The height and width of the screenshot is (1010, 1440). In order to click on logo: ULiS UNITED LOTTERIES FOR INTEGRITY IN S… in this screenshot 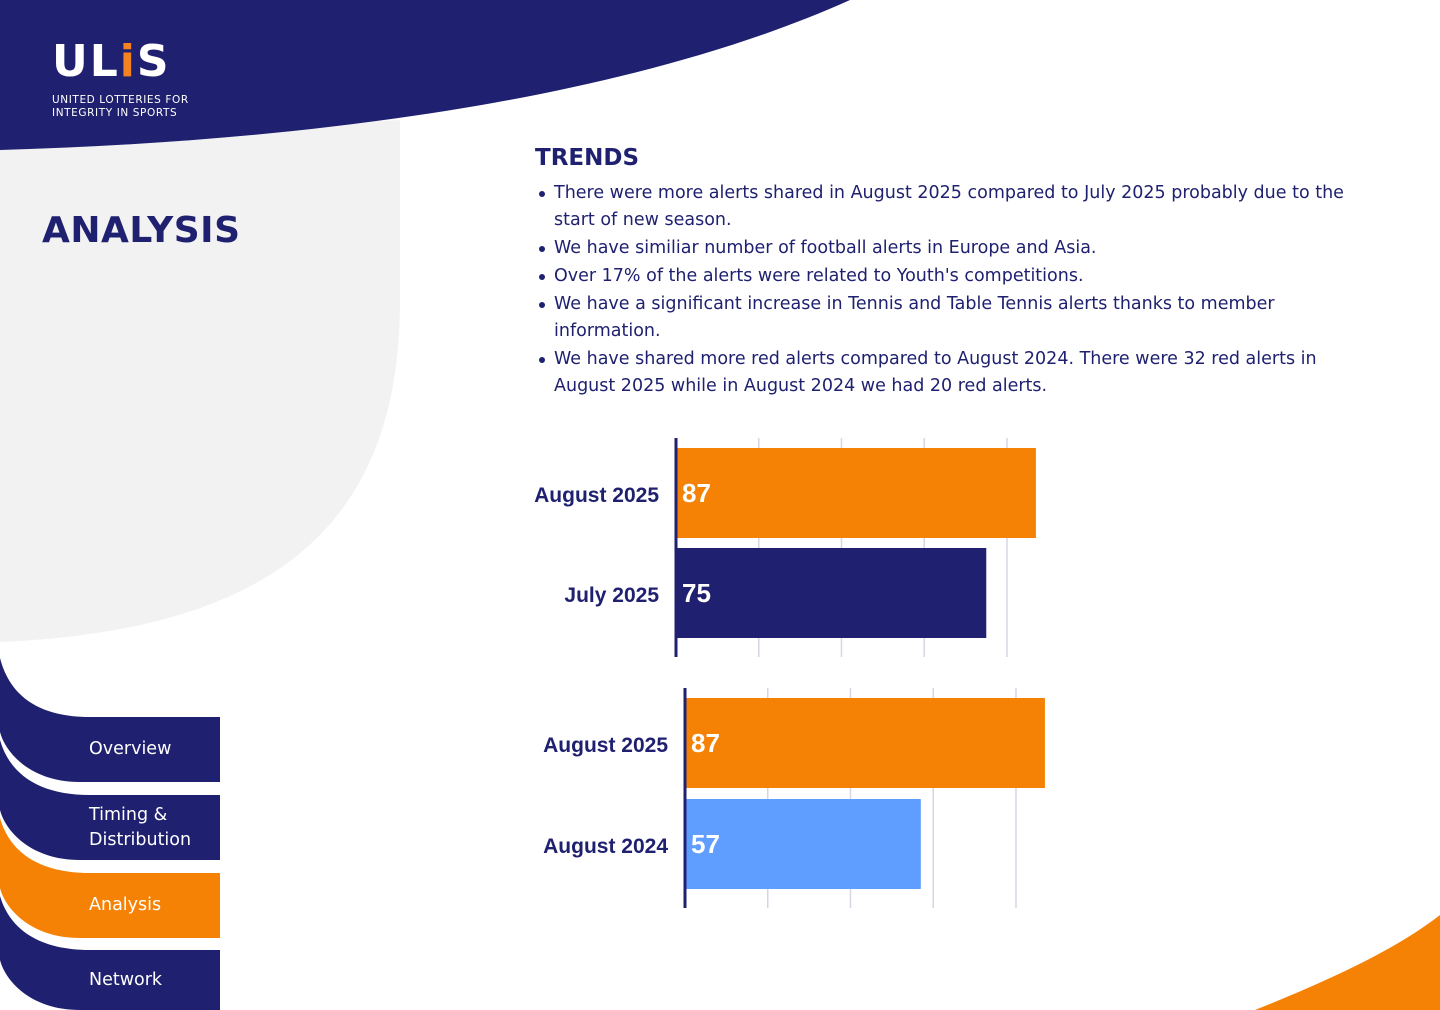, I will do `click(132, 80)`.